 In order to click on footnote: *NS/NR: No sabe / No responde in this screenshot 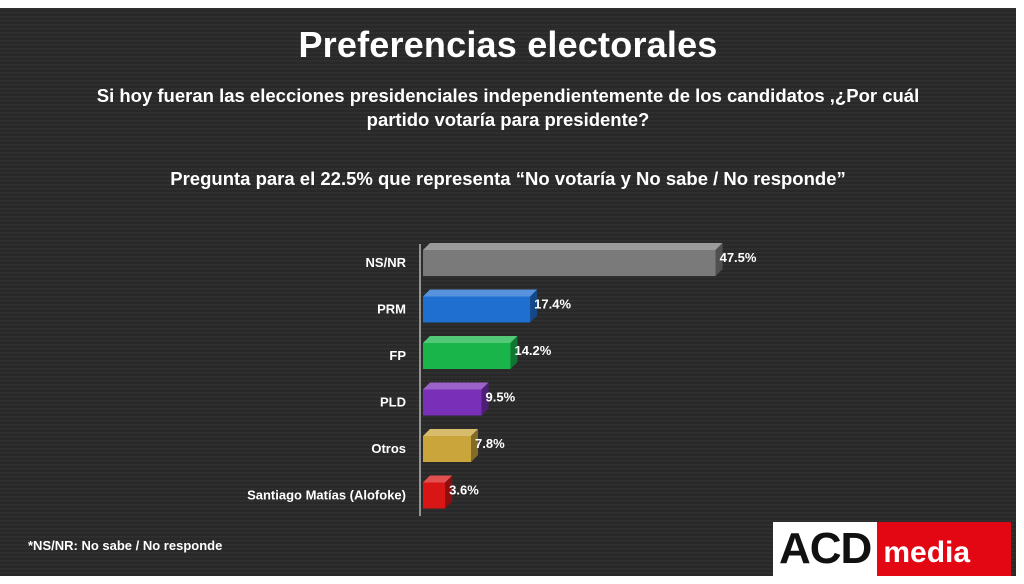, I will do `click(125, 545)`.